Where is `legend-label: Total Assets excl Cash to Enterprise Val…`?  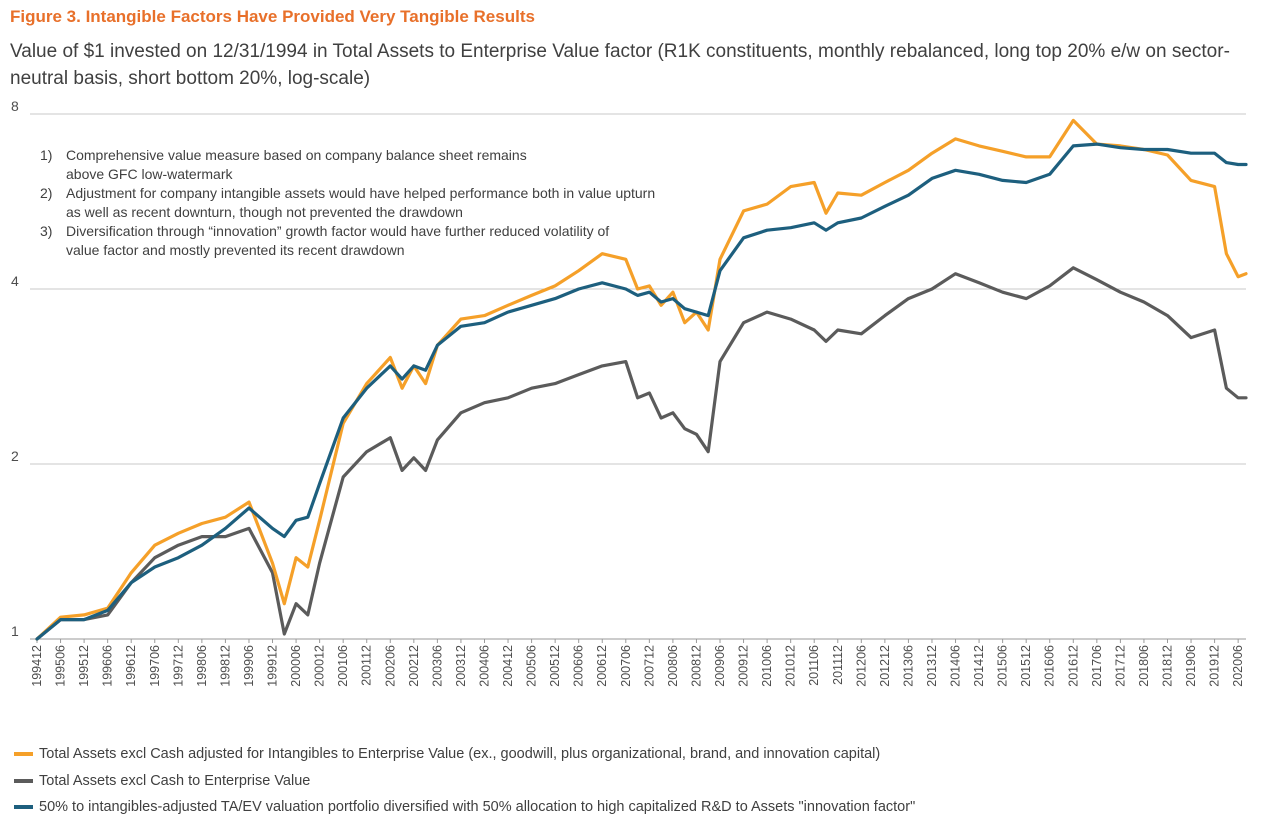 legend-label: Total Assets excl Cash to Enterprise Val… is located at coordinates (175, 780).